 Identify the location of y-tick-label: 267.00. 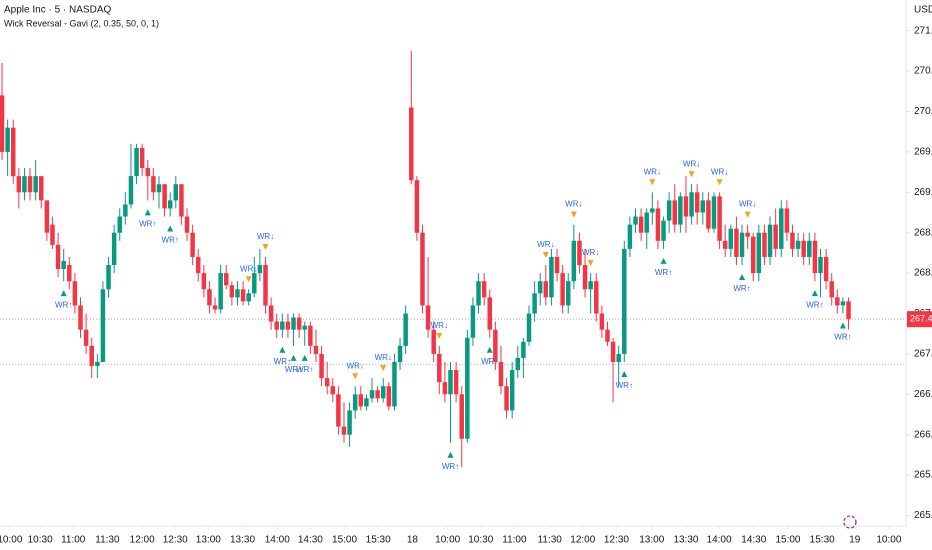
(923, 354).